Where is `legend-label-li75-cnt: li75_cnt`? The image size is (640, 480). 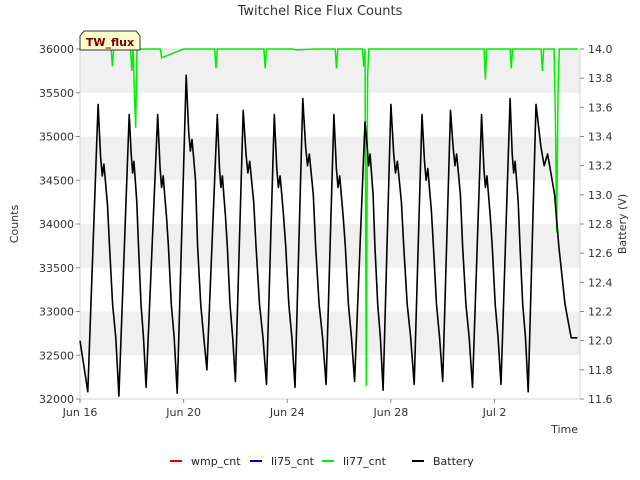
legend-label-li75-cnt: li75_cnt is located at coordinates (293, 461).